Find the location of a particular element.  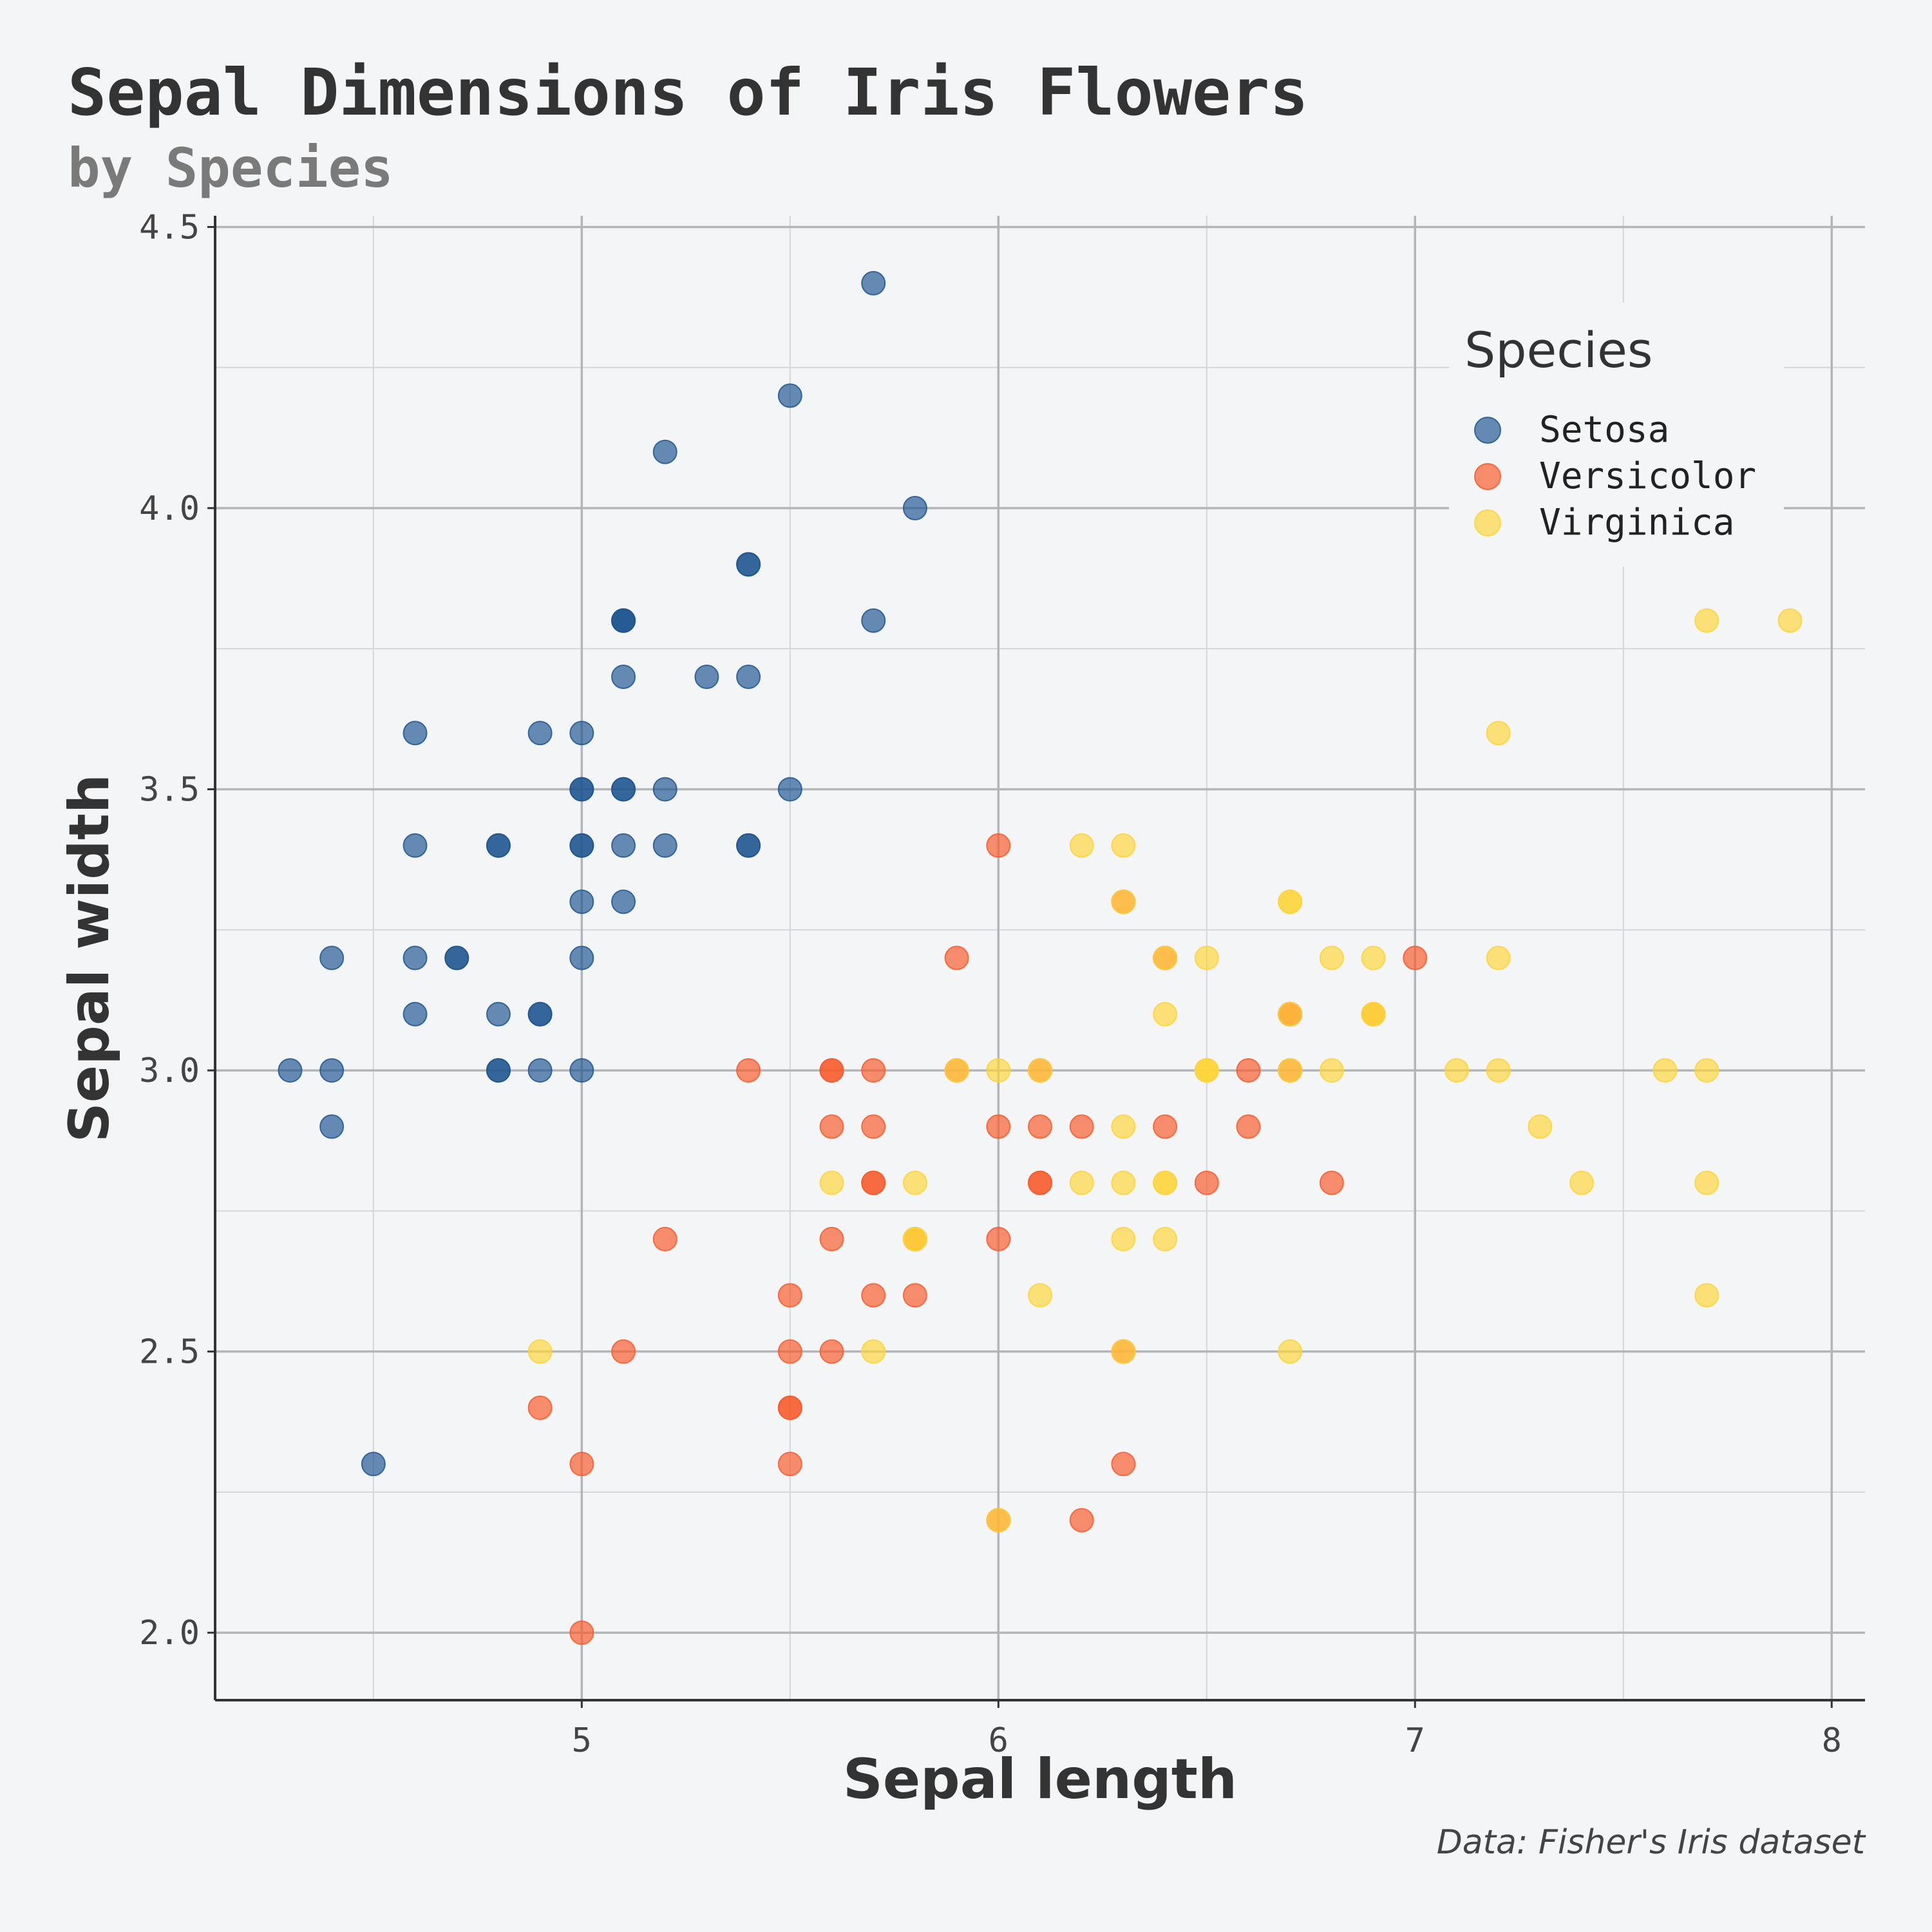

legend-background is located at coordinates (1616, 435).